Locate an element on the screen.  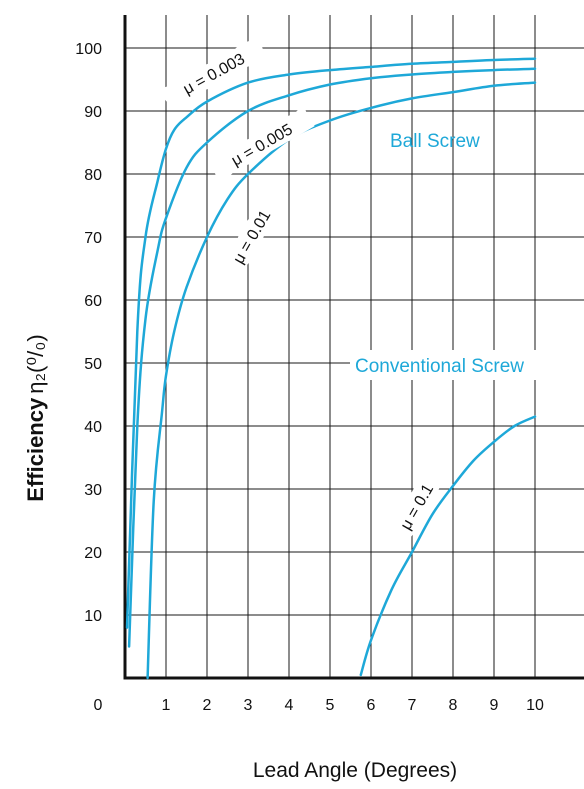
region-label-ball-screw: Ball Screw is located at coordinates (435, 141).